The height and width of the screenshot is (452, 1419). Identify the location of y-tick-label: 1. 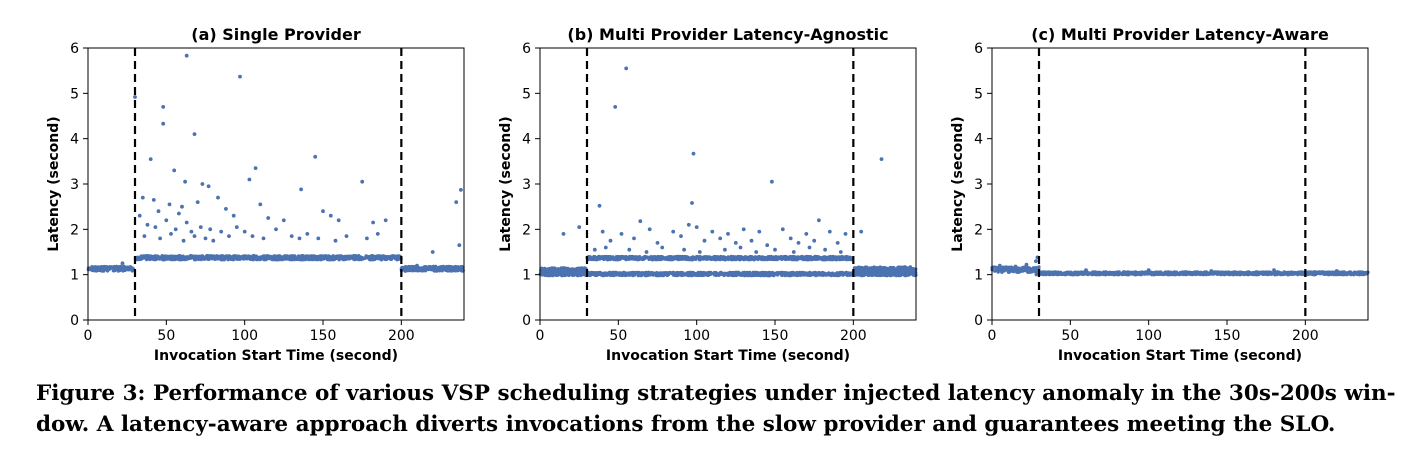
(526, 276).